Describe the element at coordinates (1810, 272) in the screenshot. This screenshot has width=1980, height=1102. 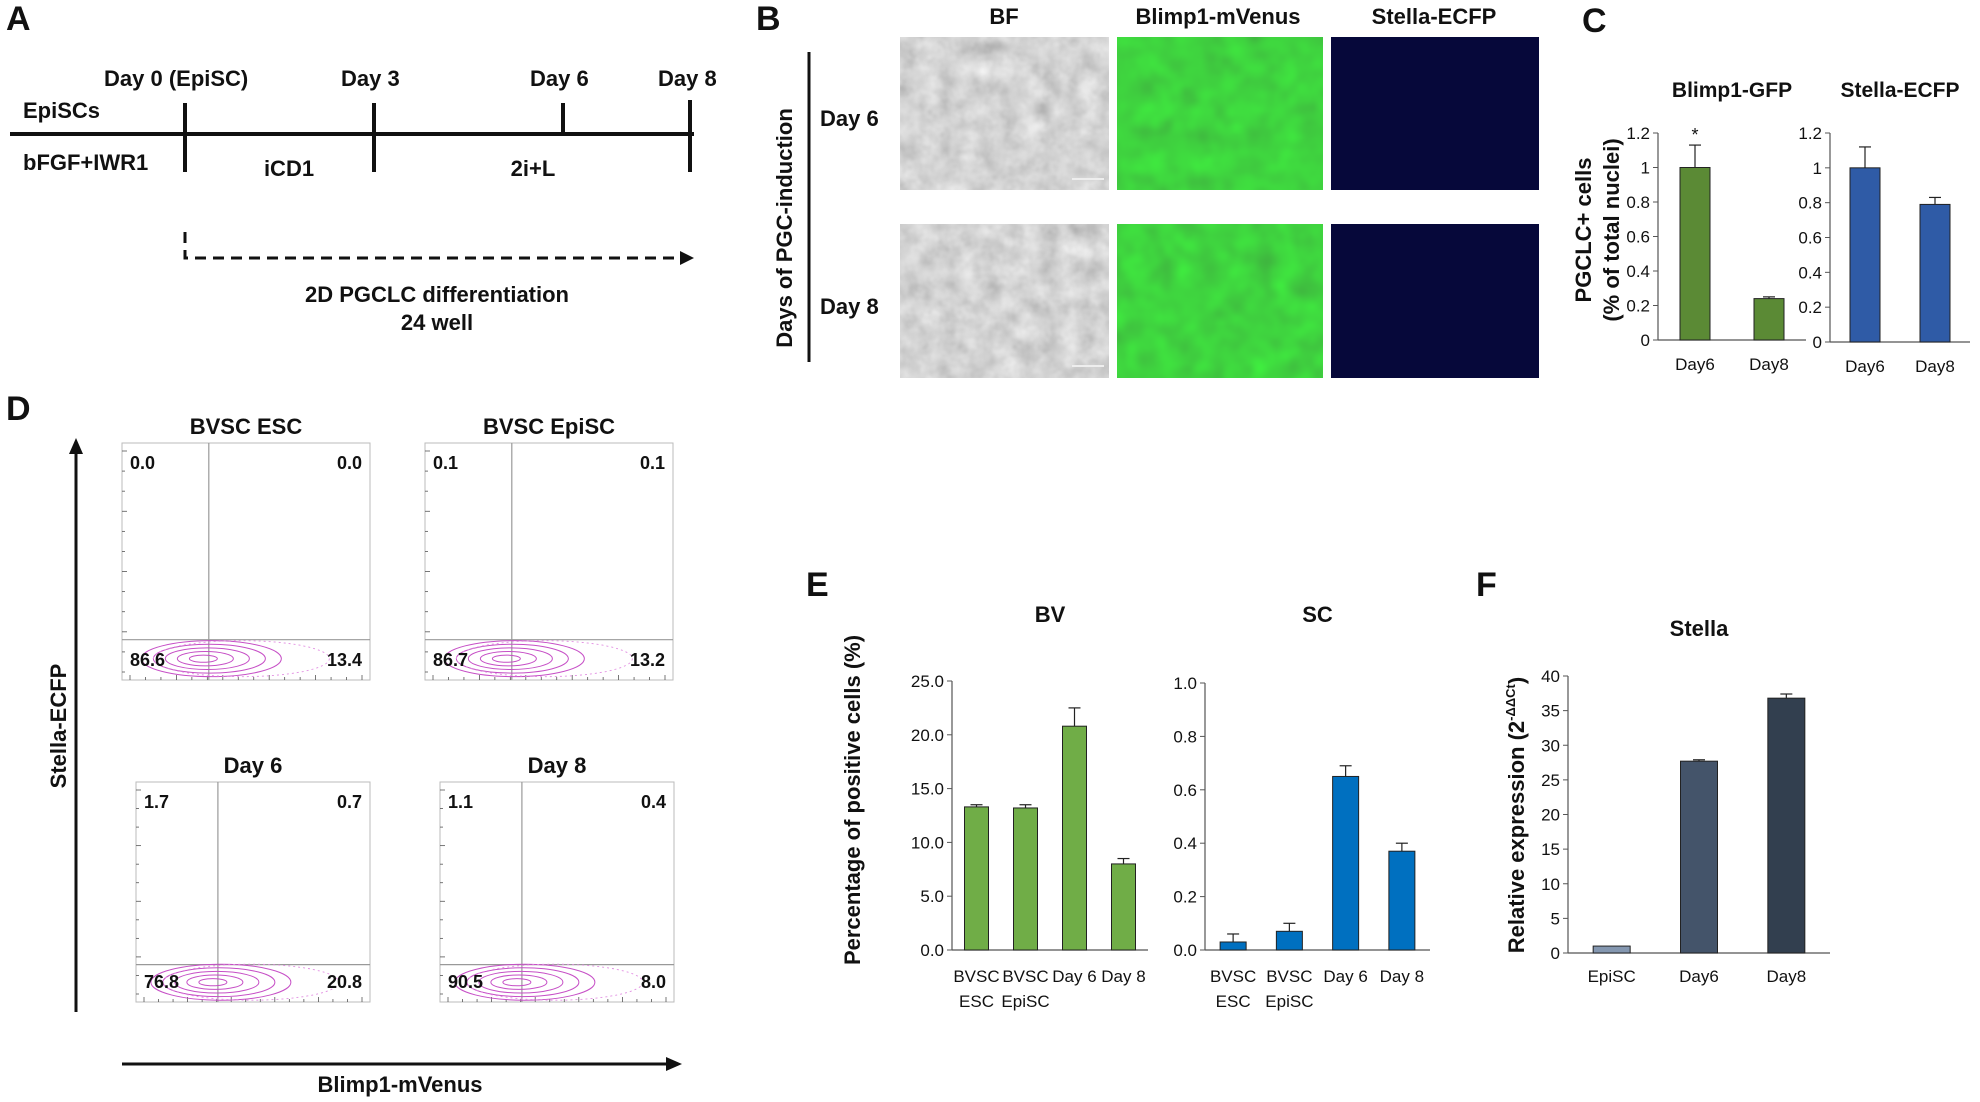
I see `y-tick-label: 0.4` at that location.